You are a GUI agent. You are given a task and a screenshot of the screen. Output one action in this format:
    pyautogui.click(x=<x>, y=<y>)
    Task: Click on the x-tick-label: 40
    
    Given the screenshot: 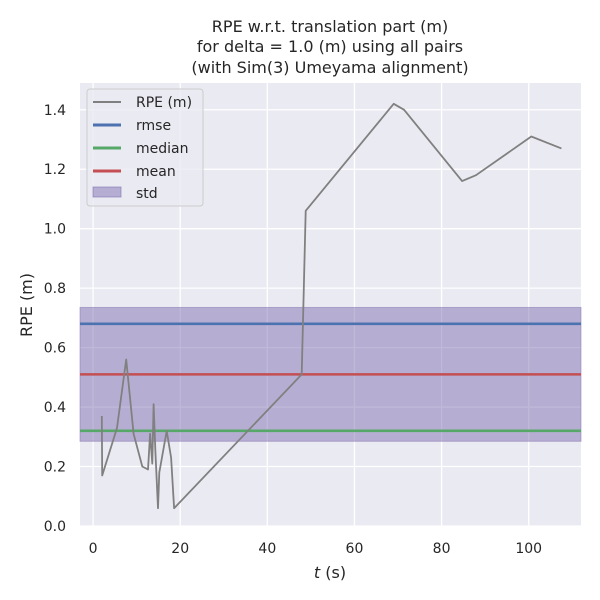 What is the action you would take?
    pyautogui.click(x=267, y=549)
    